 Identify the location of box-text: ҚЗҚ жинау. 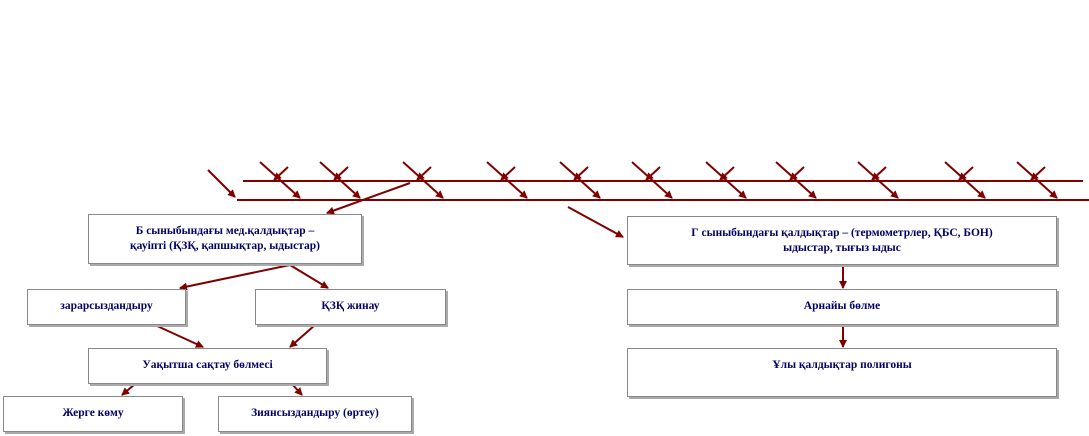
(350, 306).